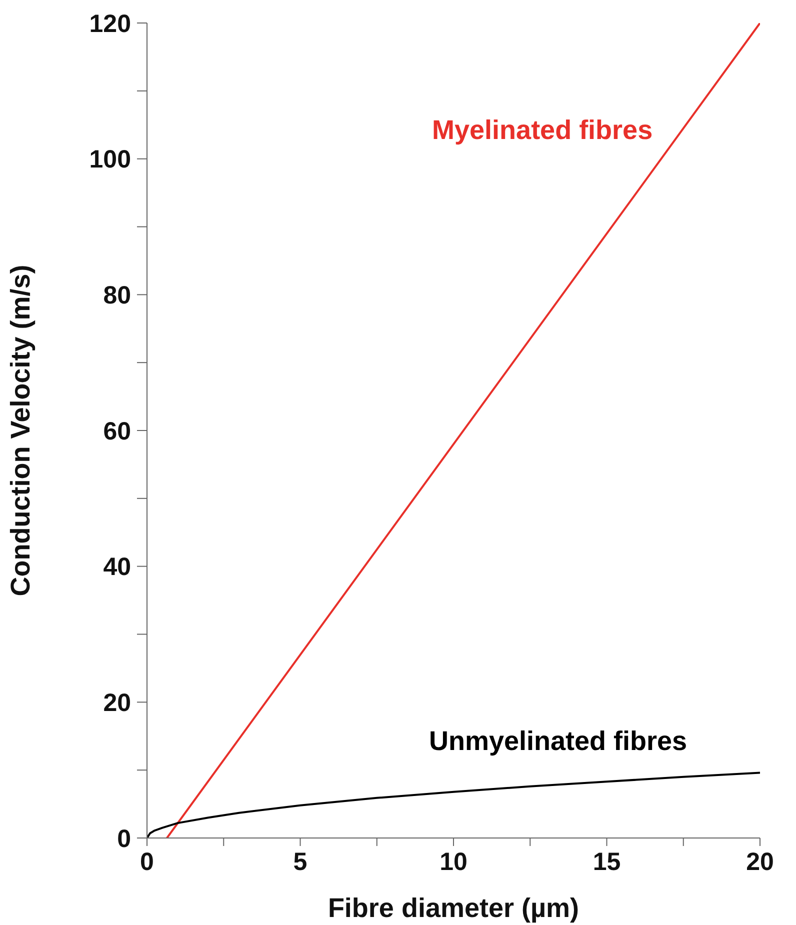 This screenshot has height=925, width=796. Describe the element at coordinates (300, 862) in the screenshot. I see `x-tick-label: 5` at that location.